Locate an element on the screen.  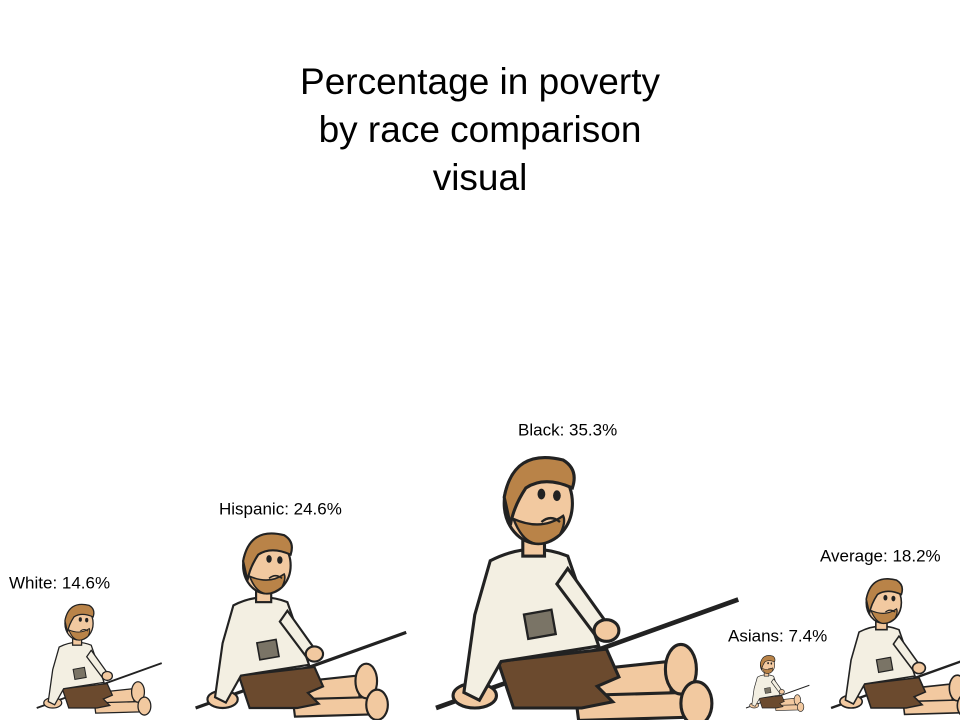
figure-mark-hispanic is located at coordinates (300, 625).